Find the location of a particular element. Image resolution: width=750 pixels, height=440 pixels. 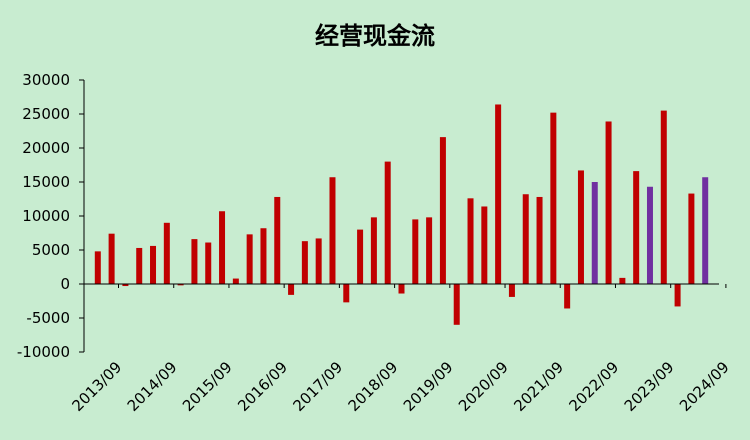

x-tick-label: 2014/09 is located at coordinates (152, 386).